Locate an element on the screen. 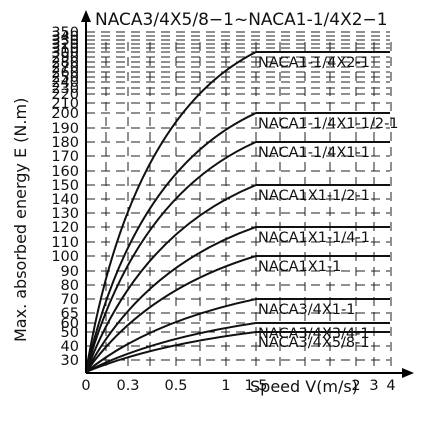 The height and width of the screenshot is (426, 448). series-label: NACA1X1-1/4-1 is located at coordinates (314, 238).